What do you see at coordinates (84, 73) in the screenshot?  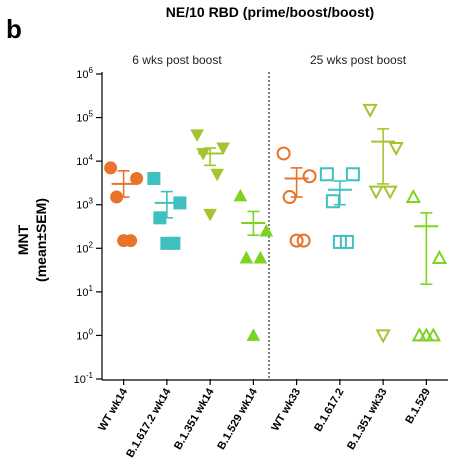 I see `y-tick-label-7: 10⁶` at bounding box center [84, 73].